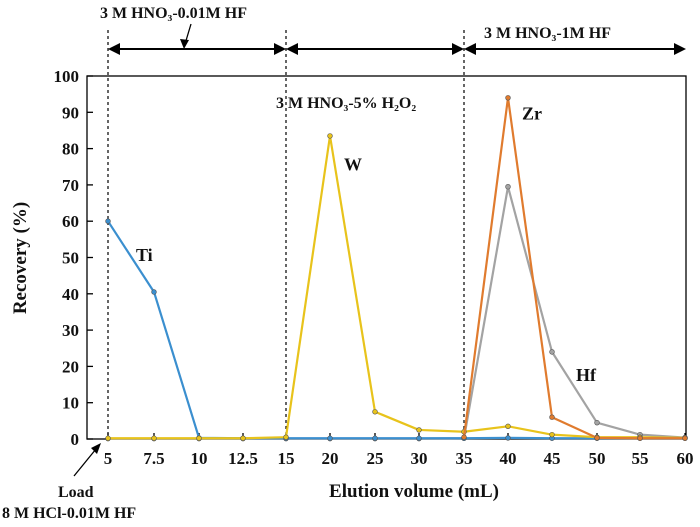 Image resolution: width=700 pixels, height=527 pixels. Describe the element at coordinates (243, 458) in the screenshot. I see `x-tick-label: 12.5` at that location.